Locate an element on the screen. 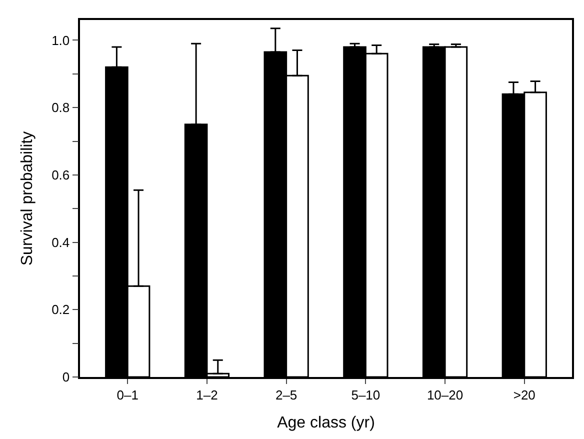 The height and width of the screenshot is (439, 584). x-axis-title: Age class (yr) is located at coordinates (326, 423).